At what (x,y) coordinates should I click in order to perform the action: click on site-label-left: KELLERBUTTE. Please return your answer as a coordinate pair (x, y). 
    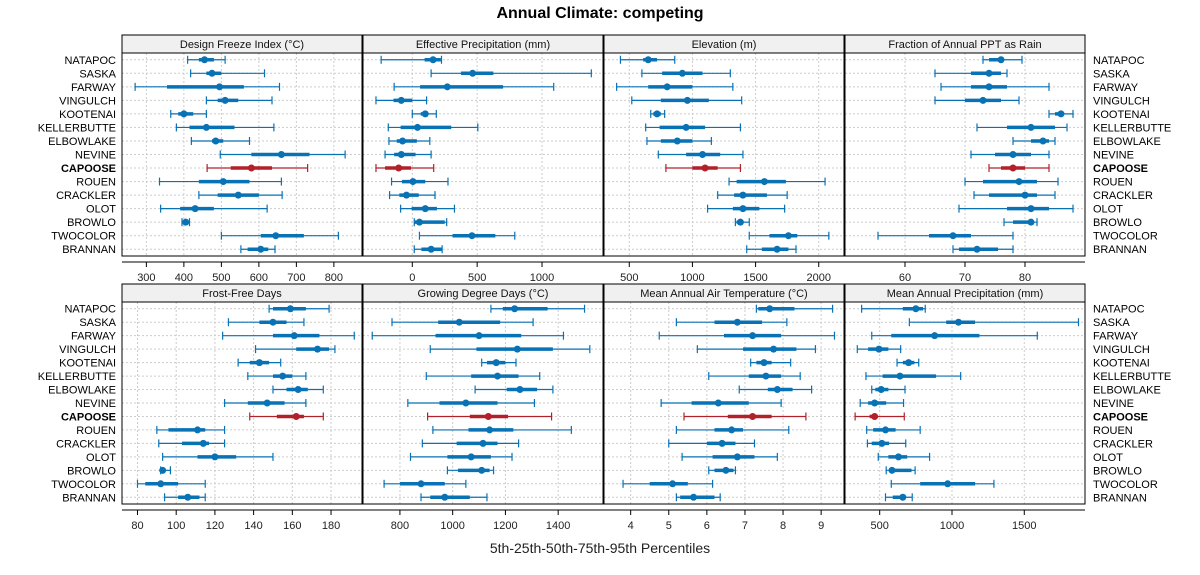
    Looking at the image, I should click on (77, 377).